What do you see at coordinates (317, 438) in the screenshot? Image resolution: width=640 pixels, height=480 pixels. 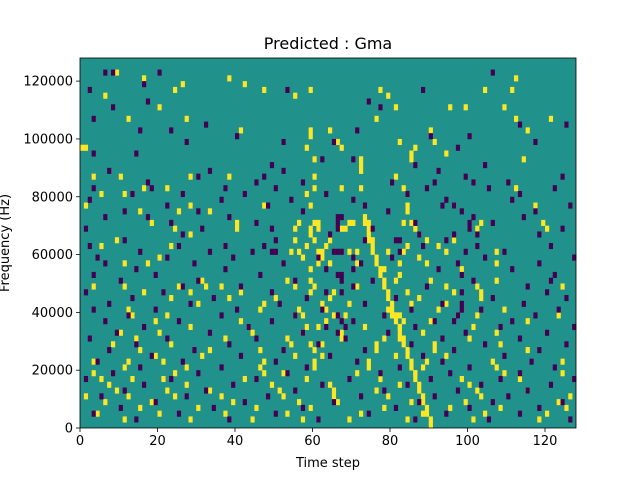 I see `x-axis: 0 20 40 60 80 100 120` at bounding box center [317, 438].